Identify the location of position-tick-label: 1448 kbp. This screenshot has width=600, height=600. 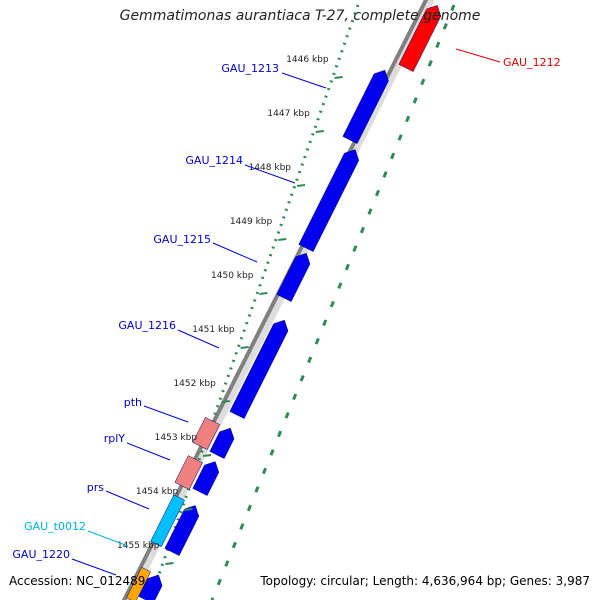
(270, 168).